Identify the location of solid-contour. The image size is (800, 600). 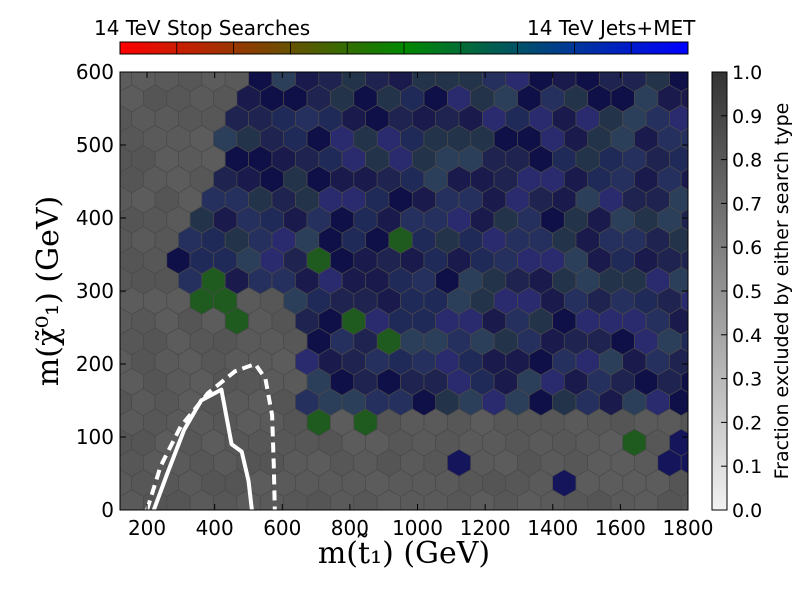
(202, 448).